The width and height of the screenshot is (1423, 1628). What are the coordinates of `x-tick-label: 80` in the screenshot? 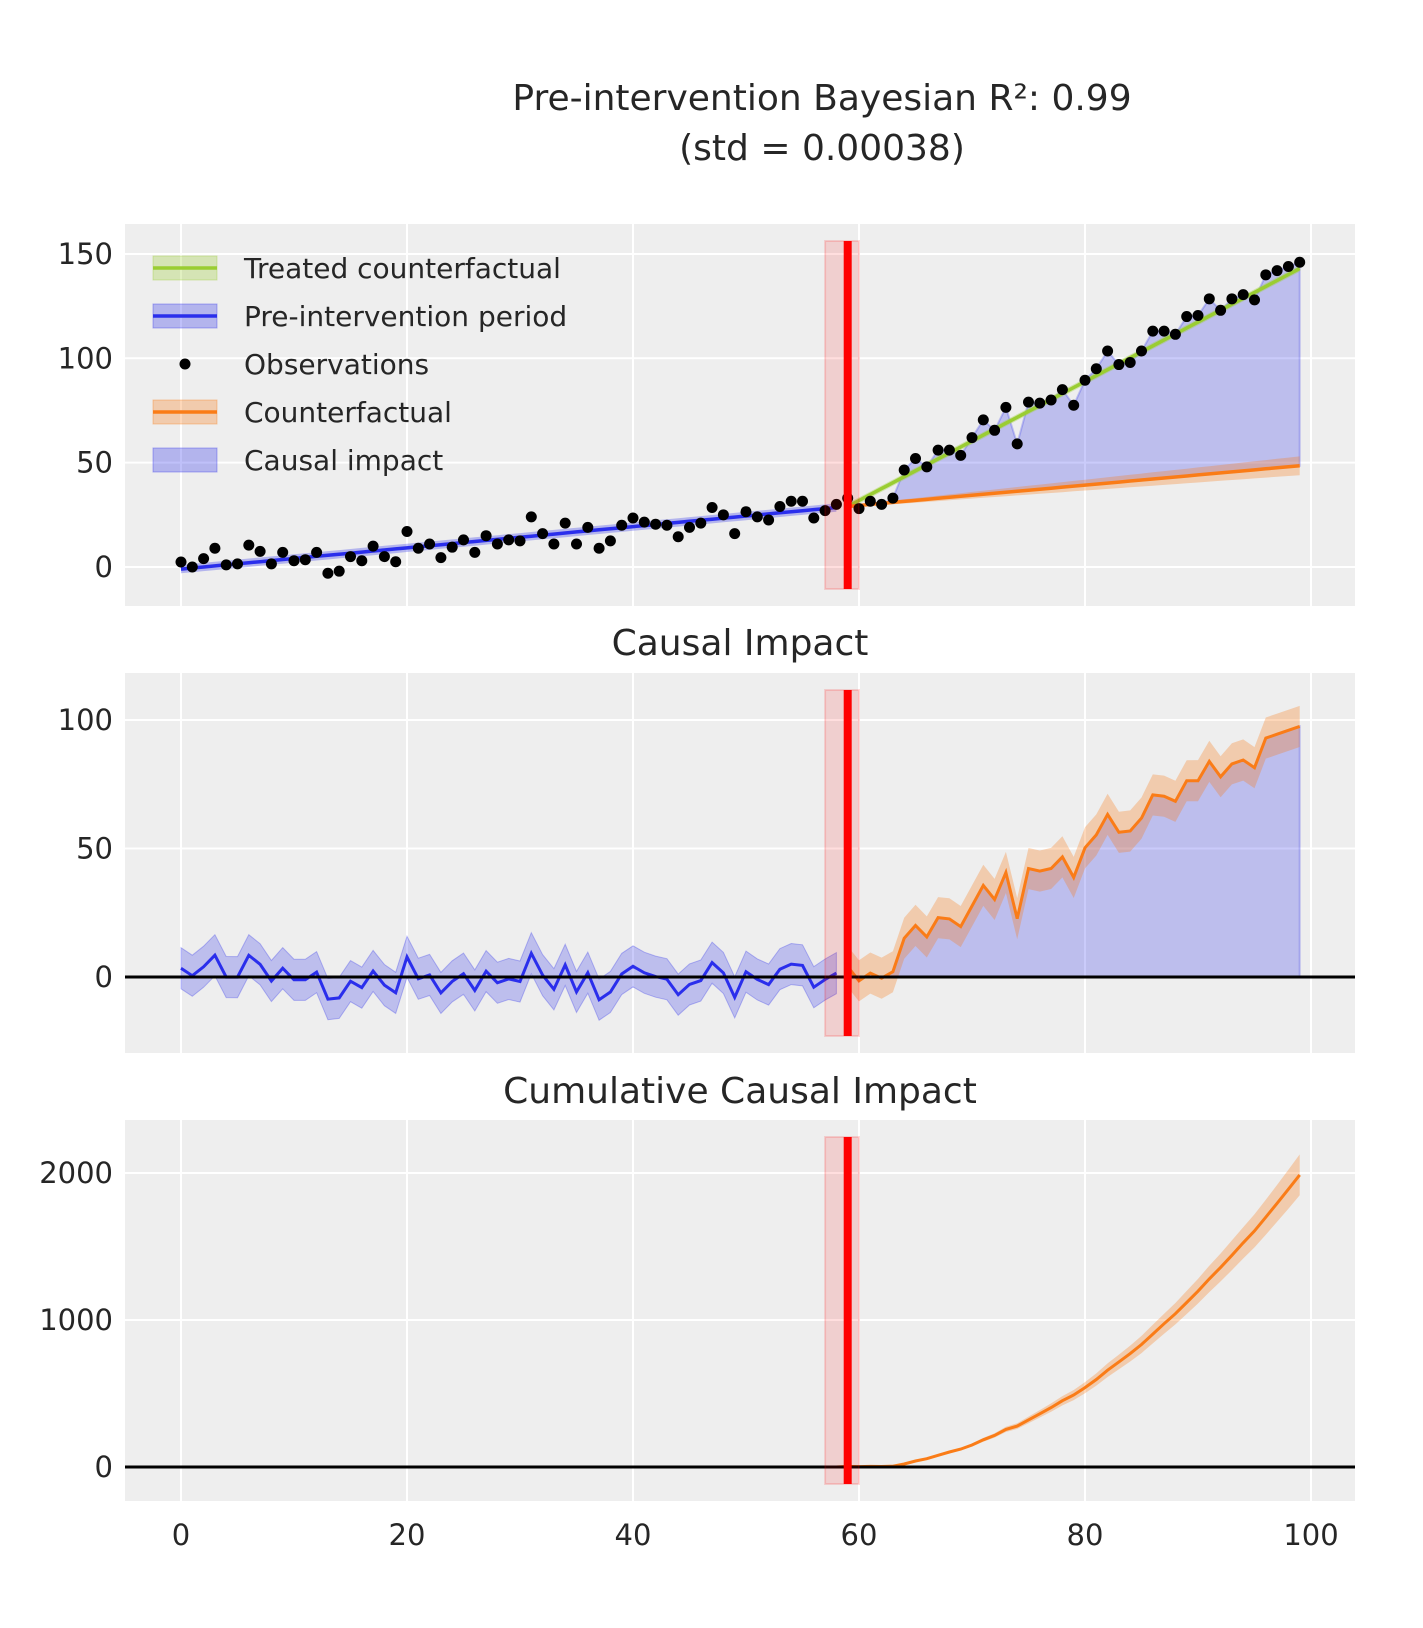 It's located at (1085, 1535).